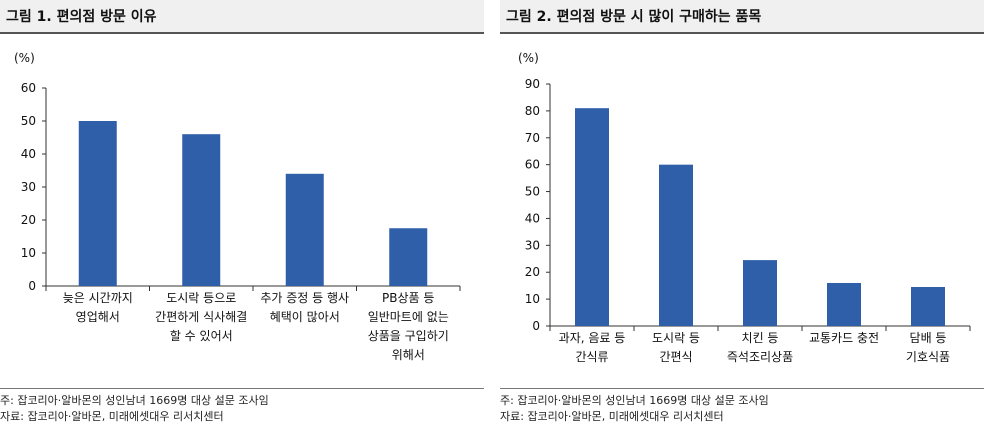  What do you see at coordinates (305, 317) in the screenshot?
I see `category-label: 혜택이 많아서` at bounding box center [305, 317].